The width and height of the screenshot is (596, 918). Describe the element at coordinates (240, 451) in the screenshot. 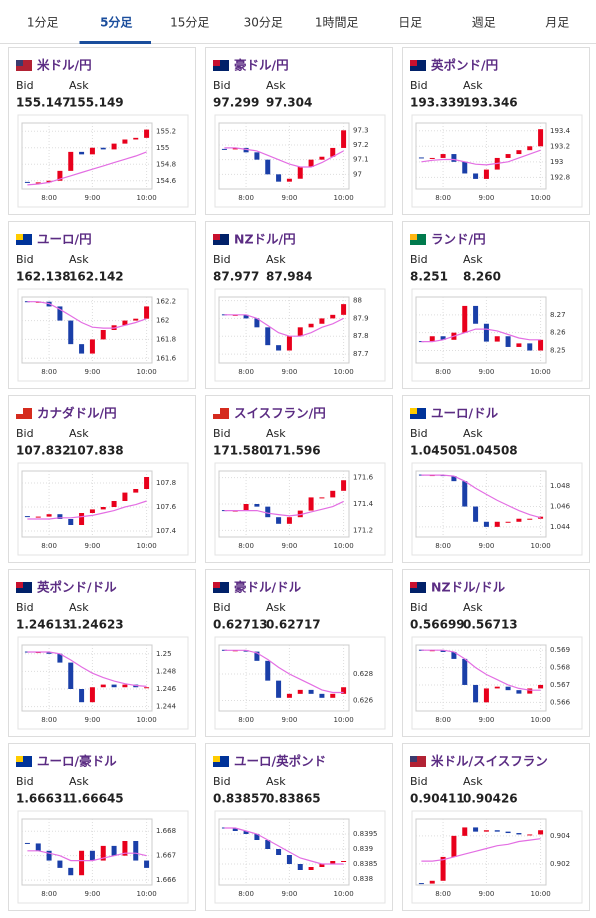

I see `bid-value: 171.580` at that location.